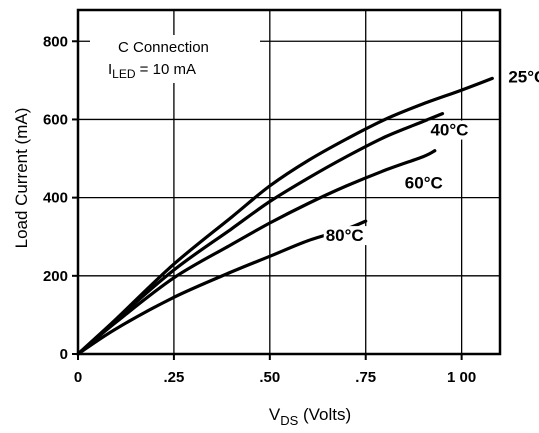 This screenshot has width=539, height=433. What do you see at coordinates (21, 178) in the screenshot?
I see `y-axis-label: Load Current (mA)` at bounding box center [21, 178].